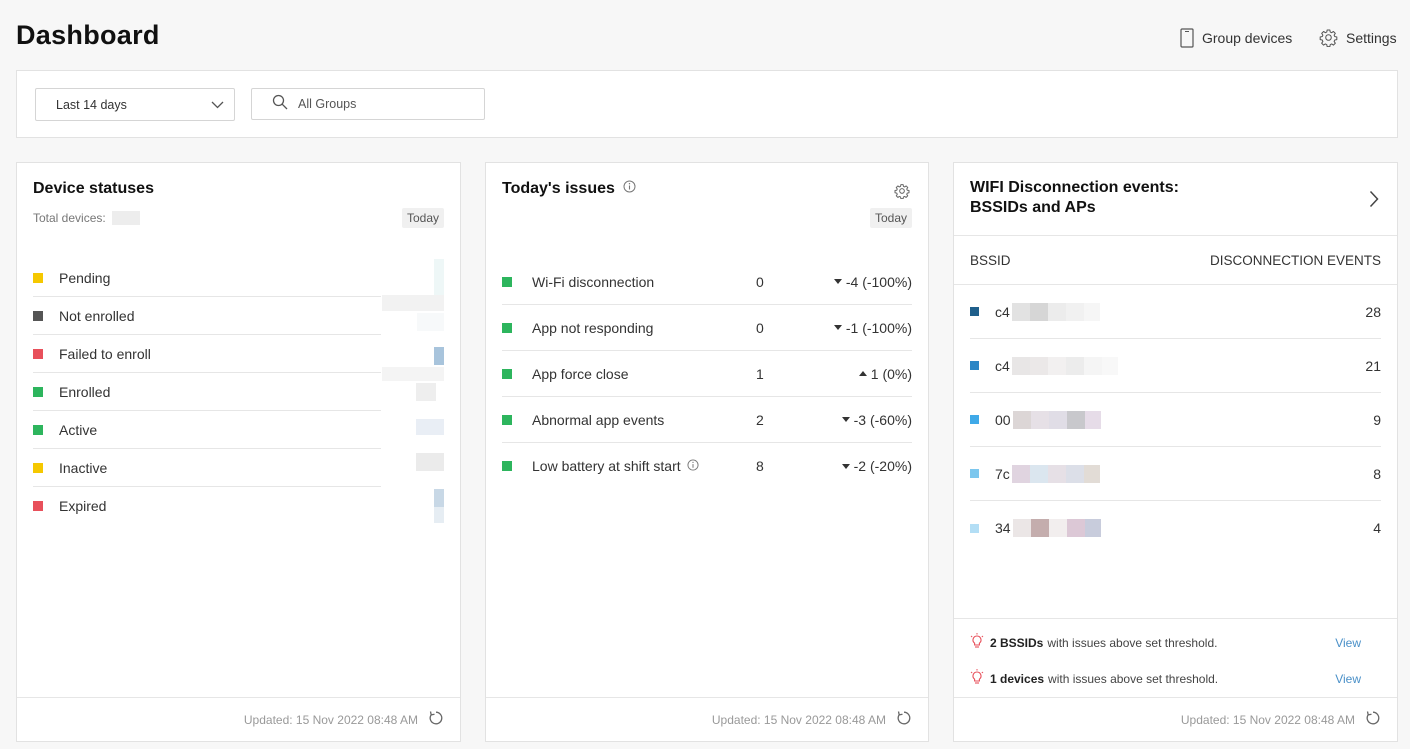 This screenshot has height=749, width=1410. Describe the element at coordinates (83, 467) in the screenshot. I see `status-label: Inactive` at that location.